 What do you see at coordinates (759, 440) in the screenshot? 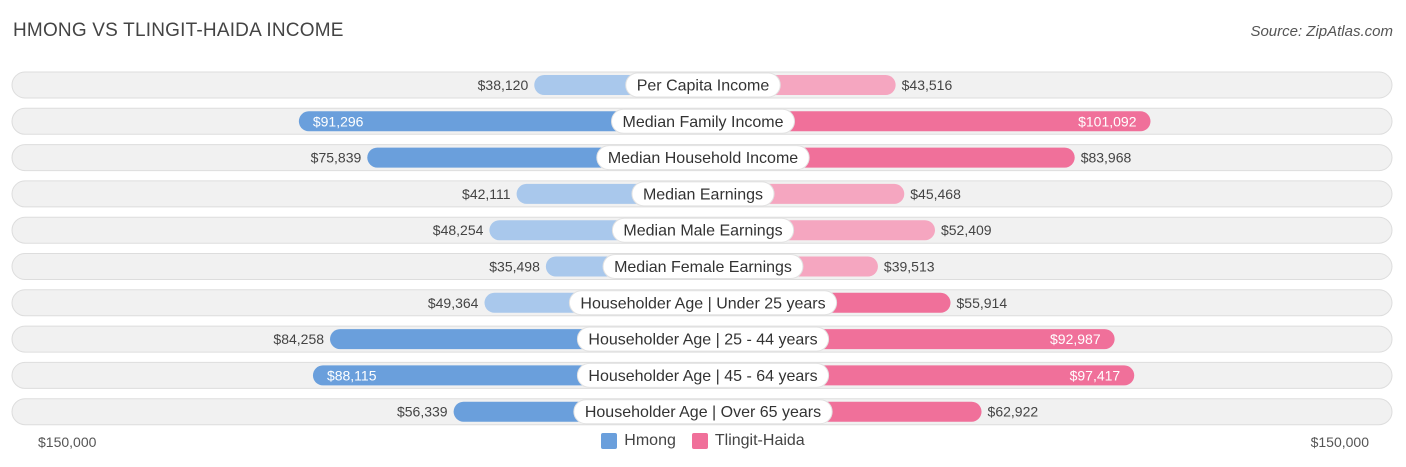
I see `legend-label-tlingit-haida: Tlingit-Haida` at bounding box center [759, 440].